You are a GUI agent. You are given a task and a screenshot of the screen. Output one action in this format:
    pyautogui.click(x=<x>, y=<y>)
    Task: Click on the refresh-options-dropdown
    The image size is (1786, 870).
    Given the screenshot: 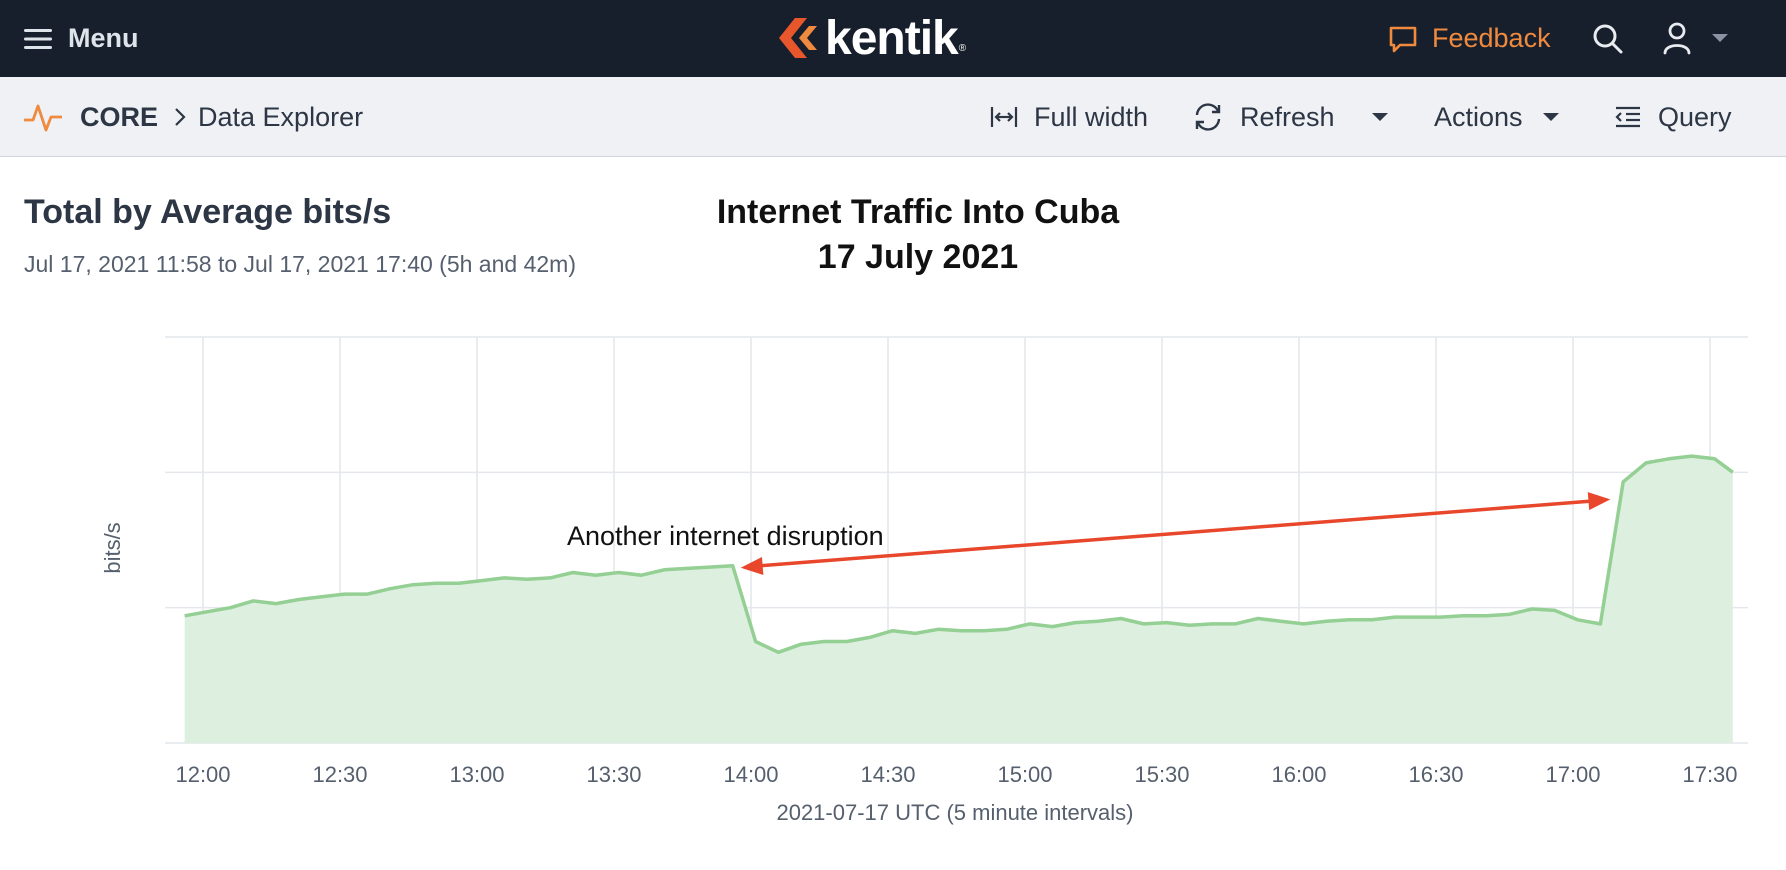 What is the action you would take?
    pyautogui.click(x=1380, y=117)
    